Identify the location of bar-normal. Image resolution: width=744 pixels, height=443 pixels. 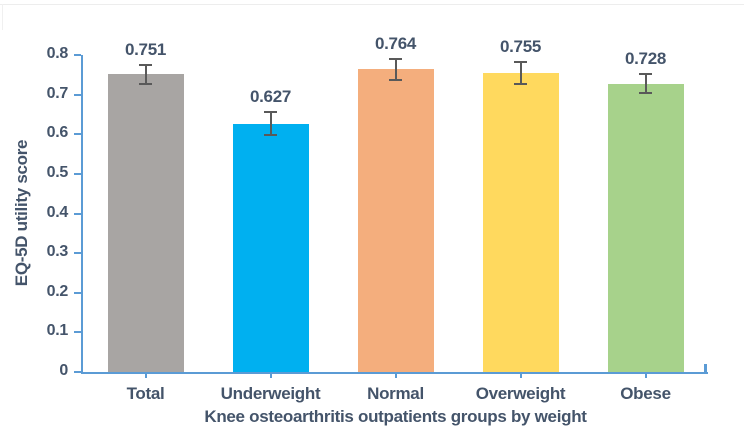
(395, 220).